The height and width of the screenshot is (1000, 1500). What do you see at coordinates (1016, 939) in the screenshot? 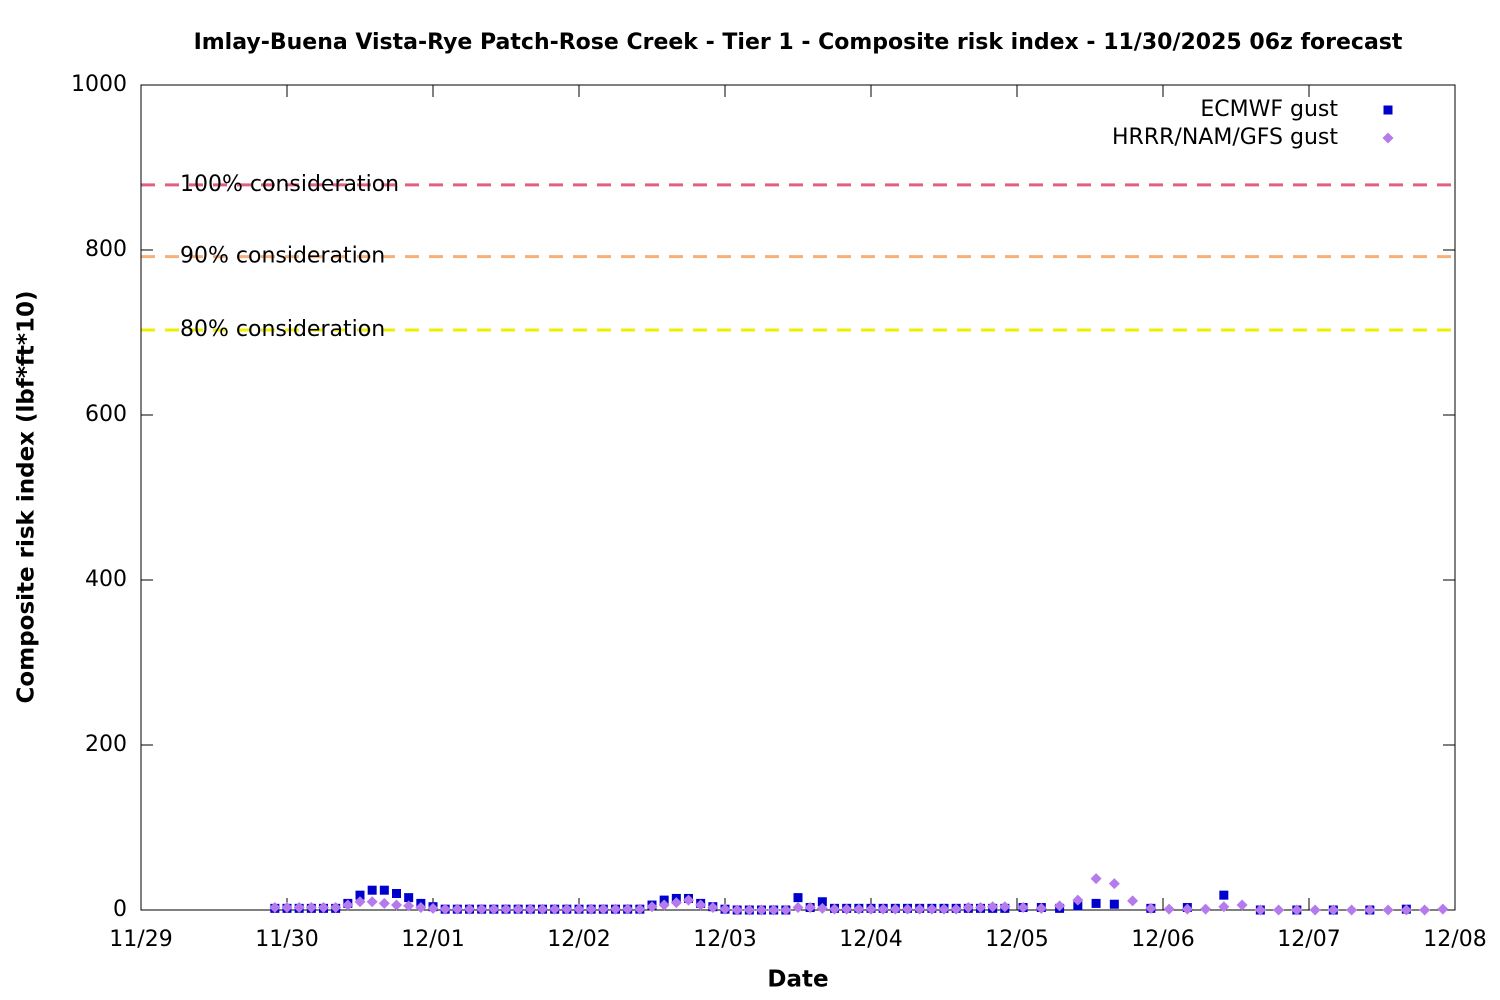
I see `x-tick-label: 12/05` at bounding box center [1016, 939].